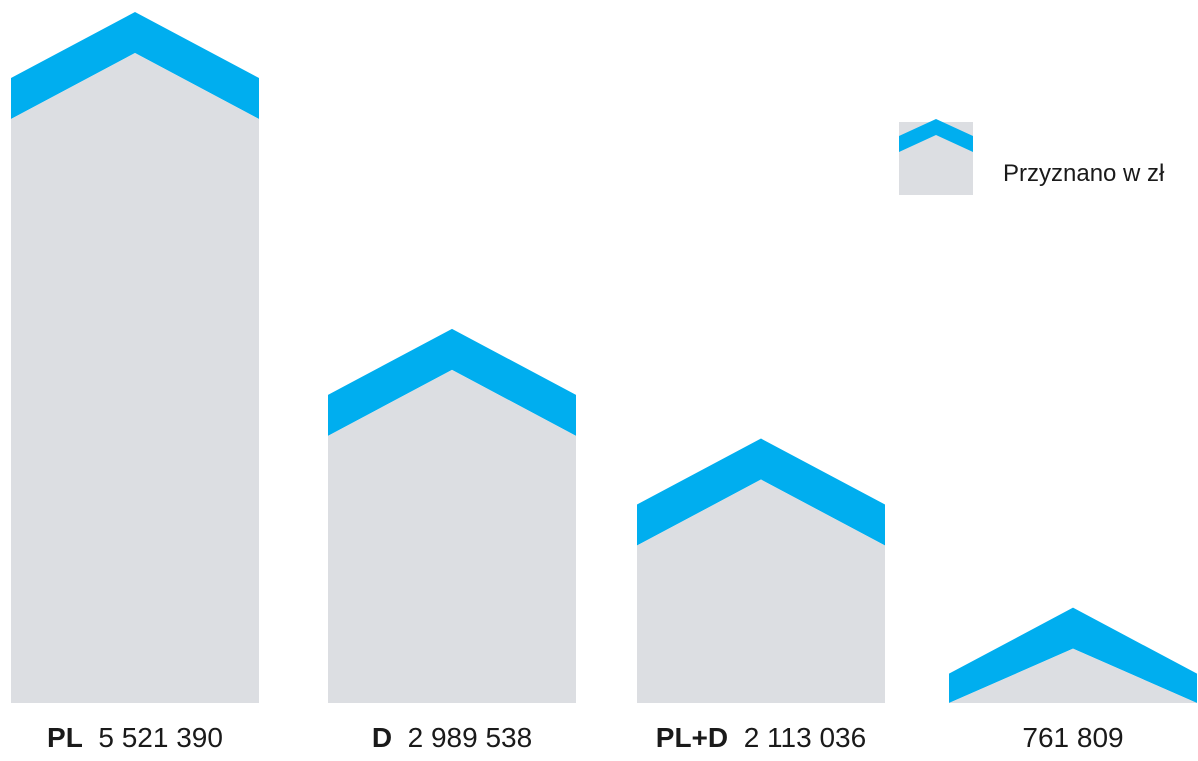 This screenshot has width=1198, height=761. I want to click on category-label: PL+D, so click(692, 737).